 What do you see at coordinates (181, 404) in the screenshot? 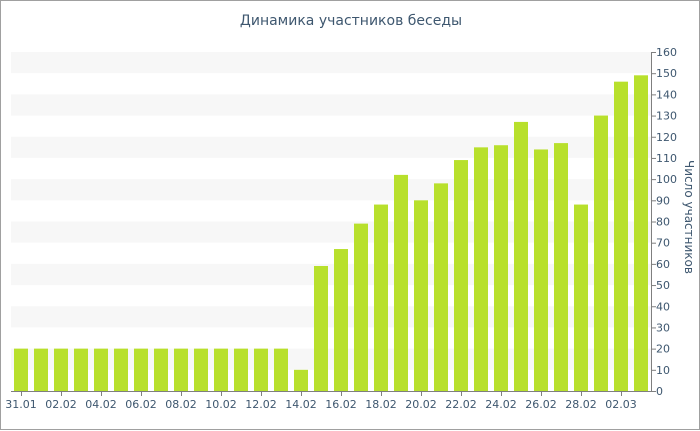
I see `x-tick-label: 08.02` at bounding box center [181, 404].